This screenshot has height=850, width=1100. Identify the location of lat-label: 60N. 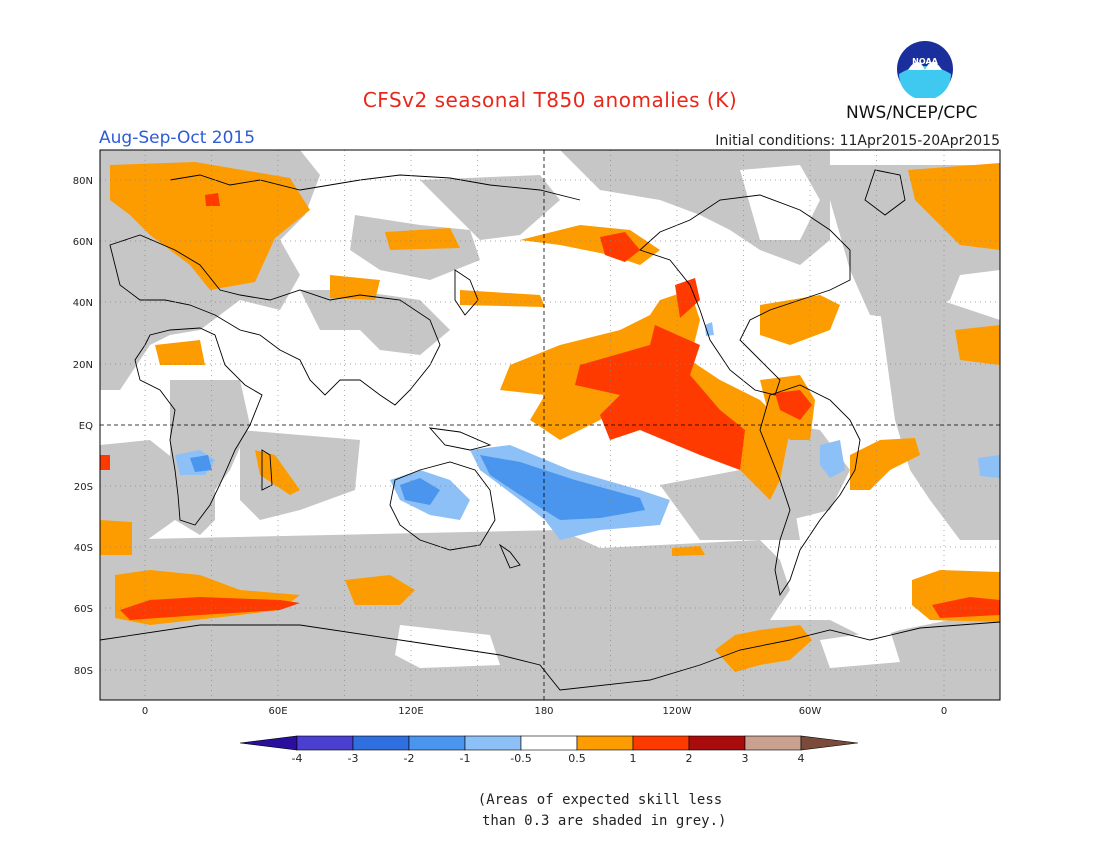
(83, 242).